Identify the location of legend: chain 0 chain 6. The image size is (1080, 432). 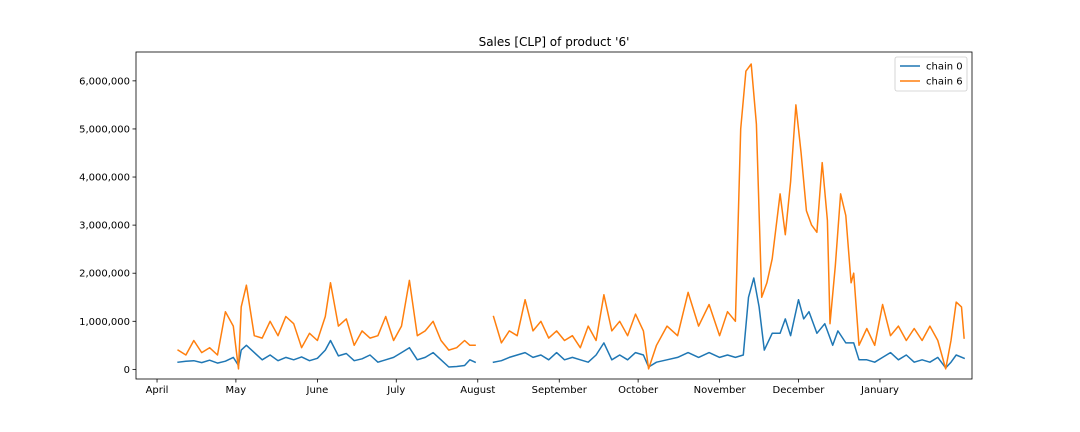
(931, 74).